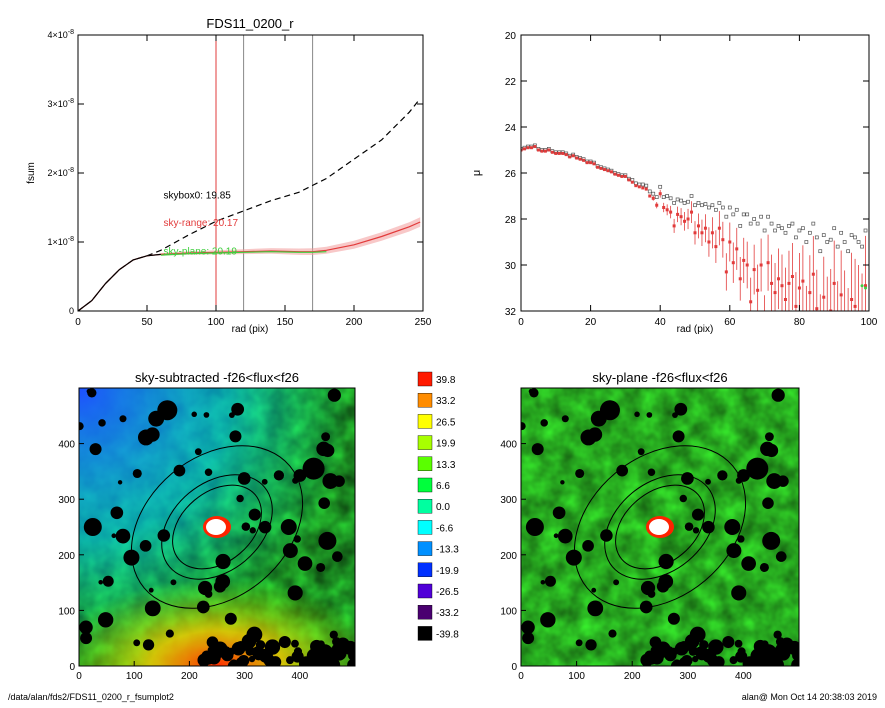 This screenshot has height=708, width=885. What do you see at coordinates (423, 322) in the screenshot?
I see `x-tick-label: 250` at bounding box center [423, 322].